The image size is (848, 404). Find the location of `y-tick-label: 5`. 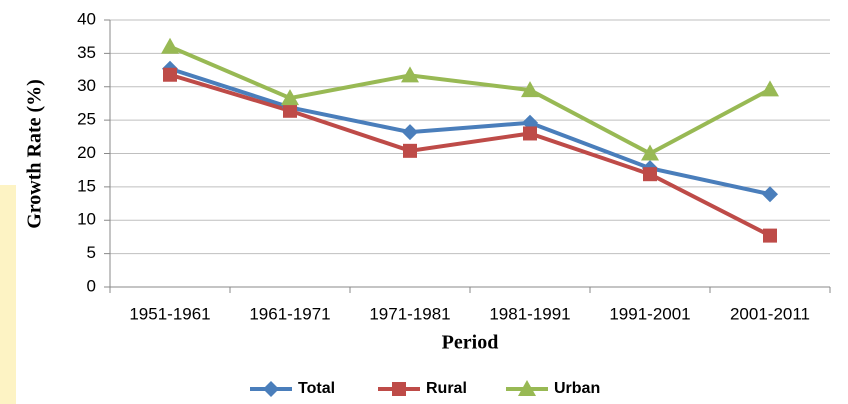

y-tick-label: 5 is located at coordinates (91, 252).